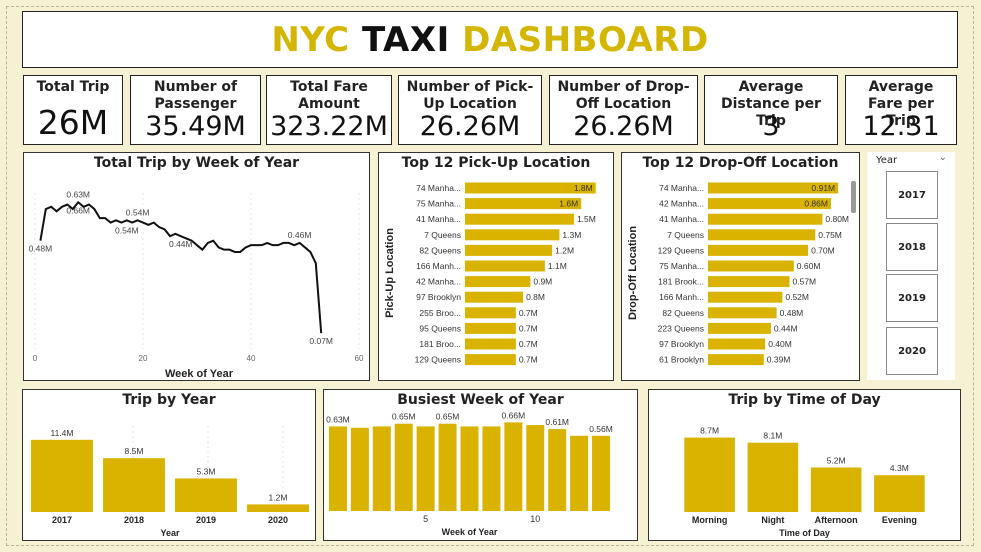  What do you see at coordinates (195, 126) in the screenshot?
I see `kpi-value: 35.49M` at bounding box center [195, 126].